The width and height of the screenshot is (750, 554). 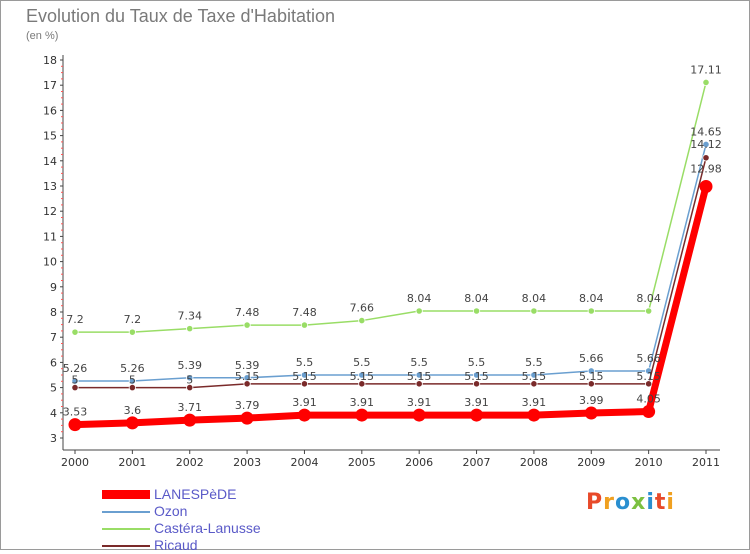 I want to click on x-tick-label: 2002, so click(x=190, y=462).